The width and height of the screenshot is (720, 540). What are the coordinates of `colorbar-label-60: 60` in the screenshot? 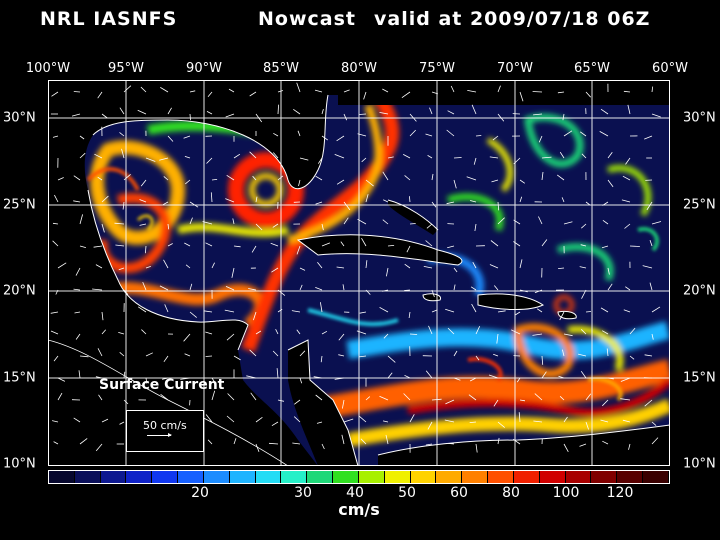 It's located at (459, 493).